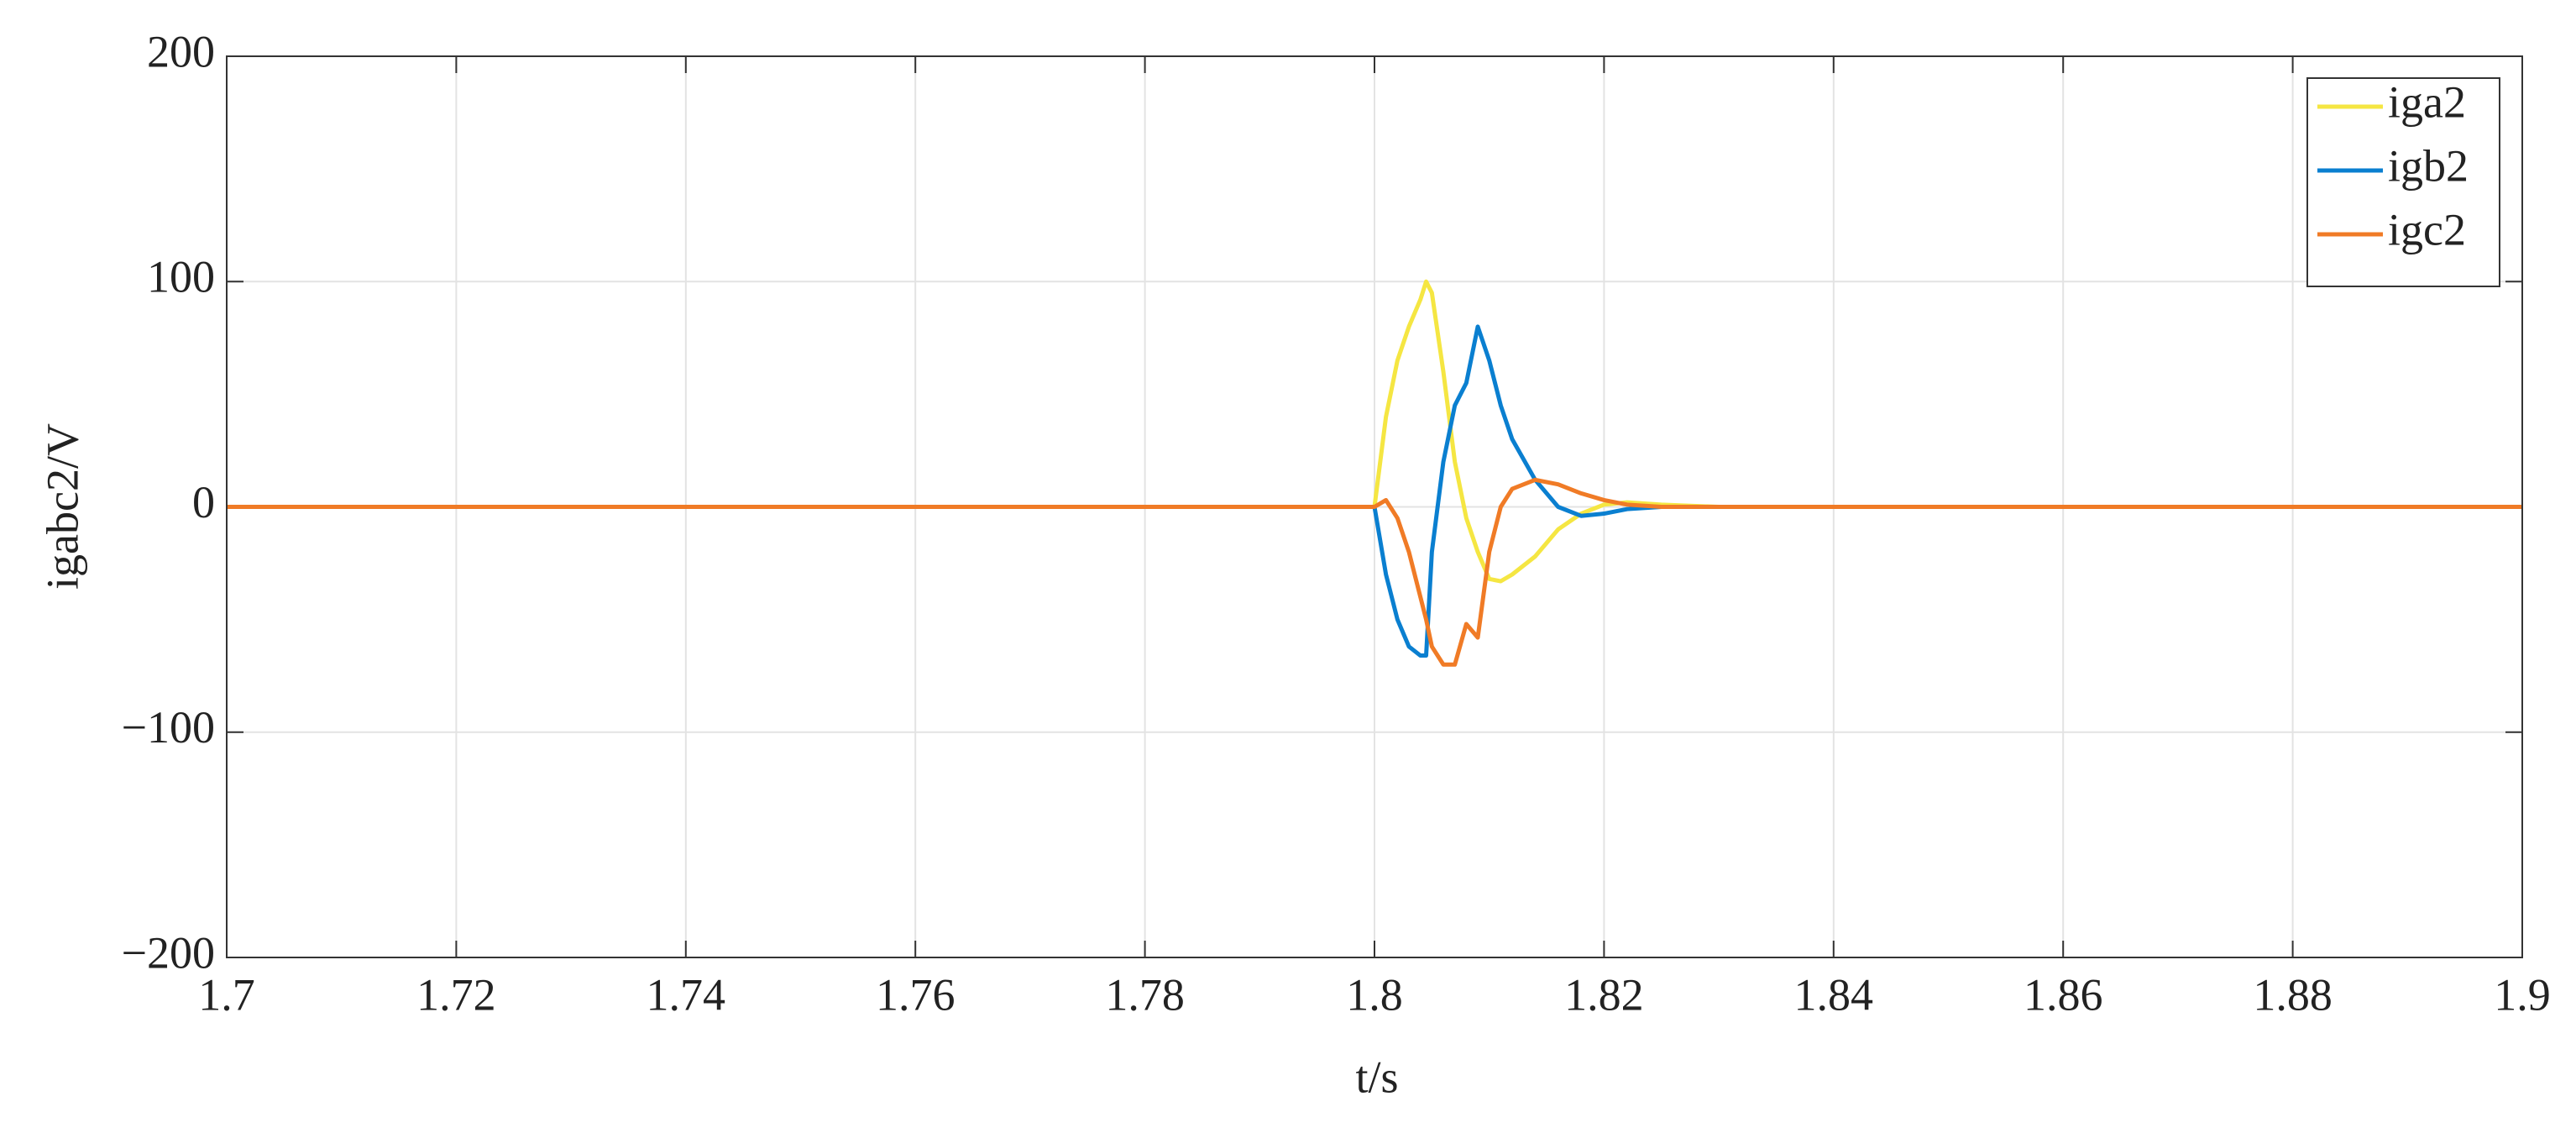 The width and height of the screenshot is (2576, 1133). Describe the element at coordinates (1145, 994) in the screenshot. I see `x-tick-label: 1.78` at that location.